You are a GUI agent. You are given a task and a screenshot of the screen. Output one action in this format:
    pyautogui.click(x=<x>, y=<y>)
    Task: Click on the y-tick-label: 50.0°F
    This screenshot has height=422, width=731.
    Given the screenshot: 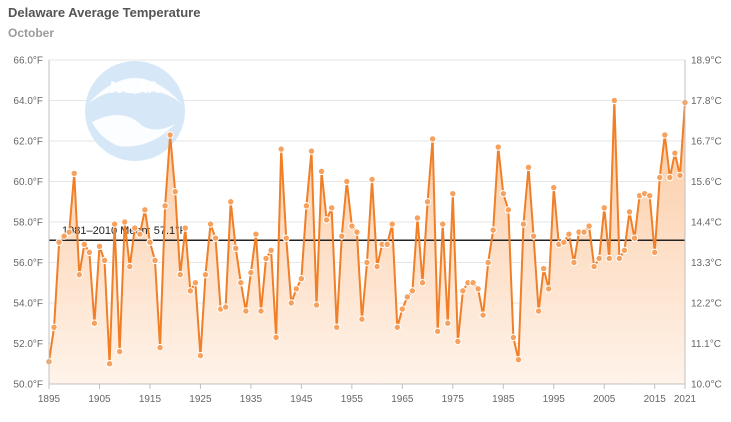 What is the action you would take?
    pyautogui.click(x=28, y=385)
    